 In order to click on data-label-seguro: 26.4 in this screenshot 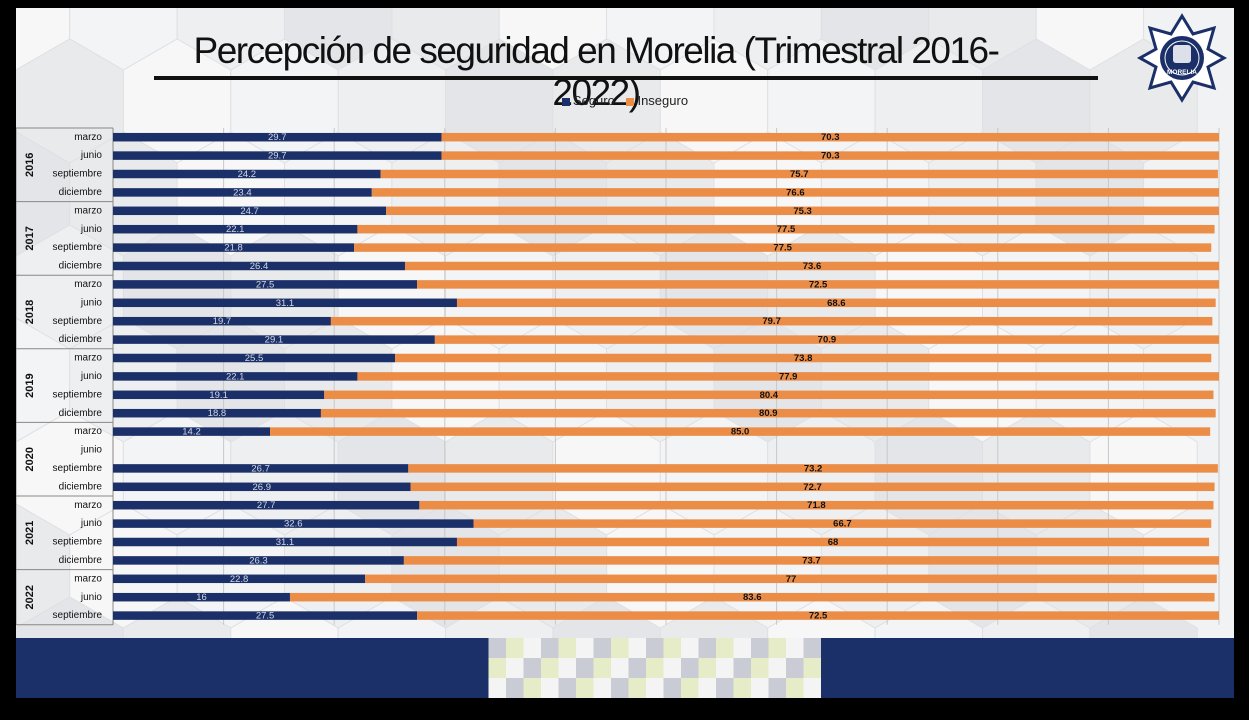, I will do `click(259, 266)`.